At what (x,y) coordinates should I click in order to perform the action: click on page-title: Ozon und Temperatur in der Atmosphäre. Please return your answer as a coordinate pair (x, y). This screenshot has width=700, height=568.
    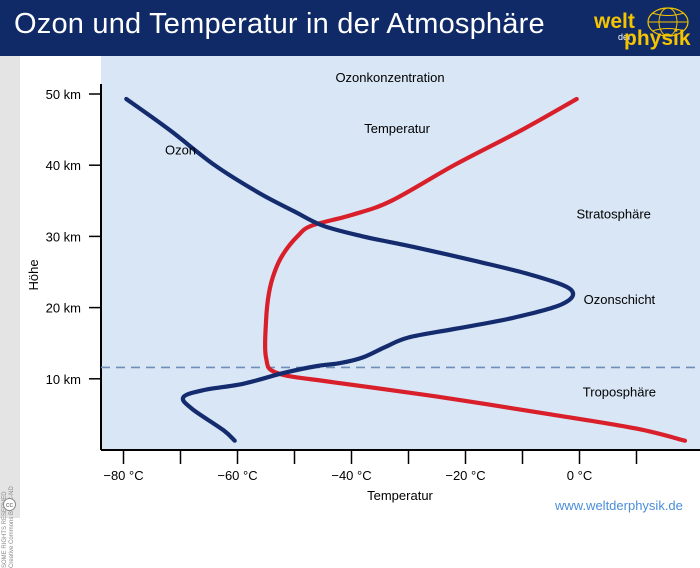
    Looking at the image, I should click on (279, 24).